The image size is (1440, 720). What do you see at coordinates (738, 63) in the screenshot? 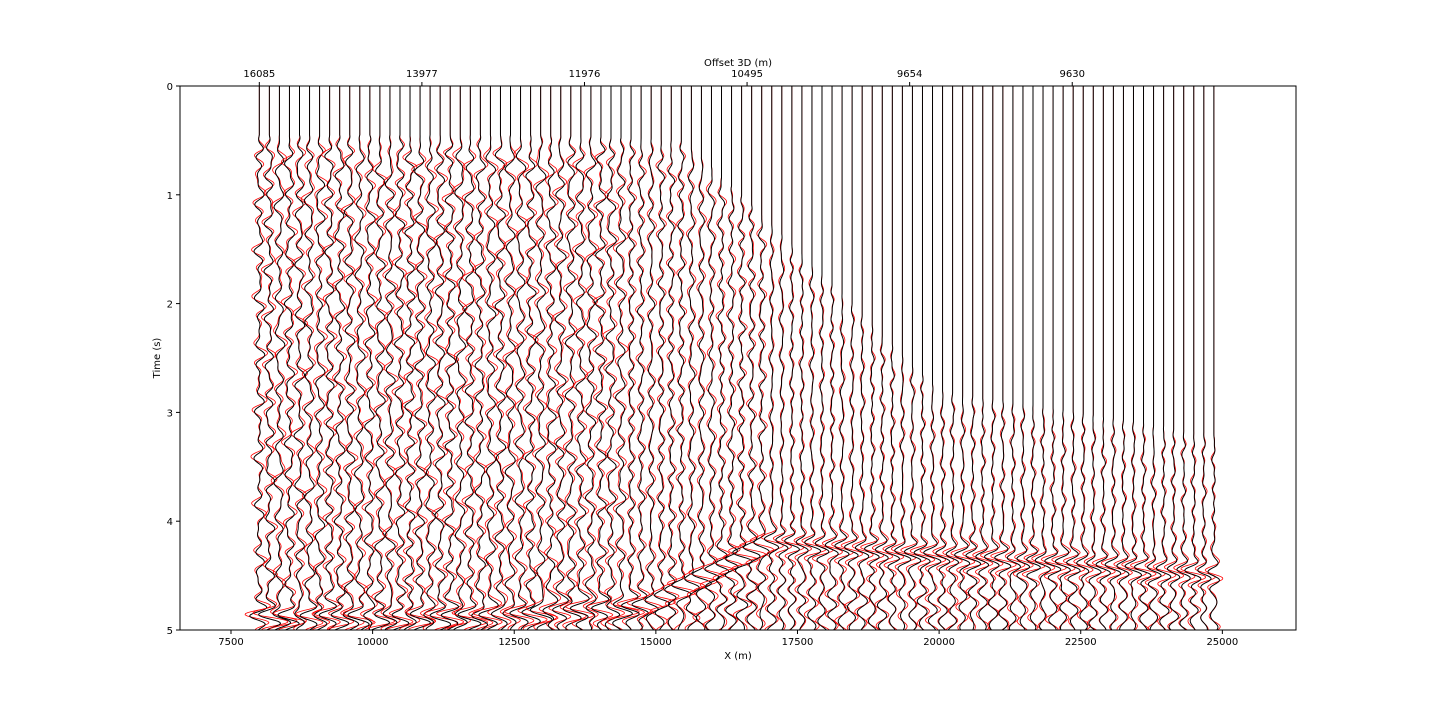
I see `top-axis-label: Offset 3D (m)` at bounding box center [738, 63].